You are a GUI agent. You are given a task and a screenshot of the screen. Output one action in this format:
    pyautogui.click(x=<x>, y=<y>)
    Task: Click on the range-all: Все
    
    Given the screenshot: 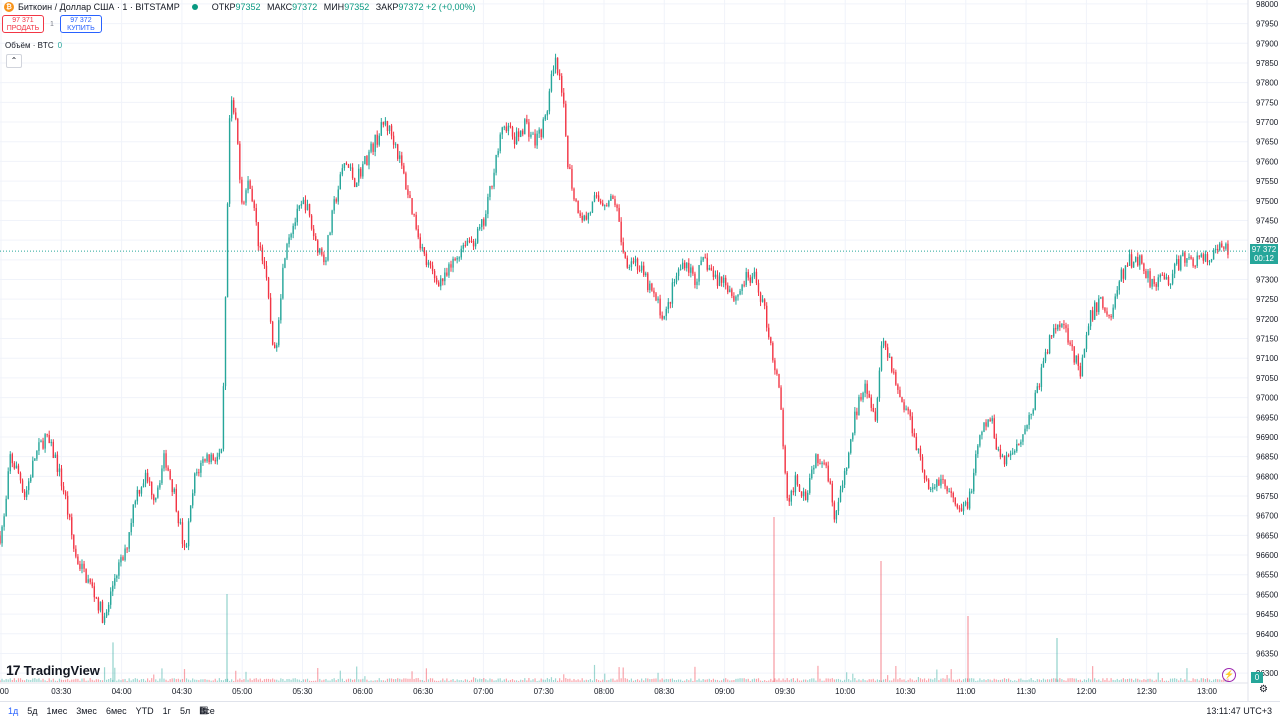 What is the action you would take?
    pyautogui.click(x=207, y=711)
    